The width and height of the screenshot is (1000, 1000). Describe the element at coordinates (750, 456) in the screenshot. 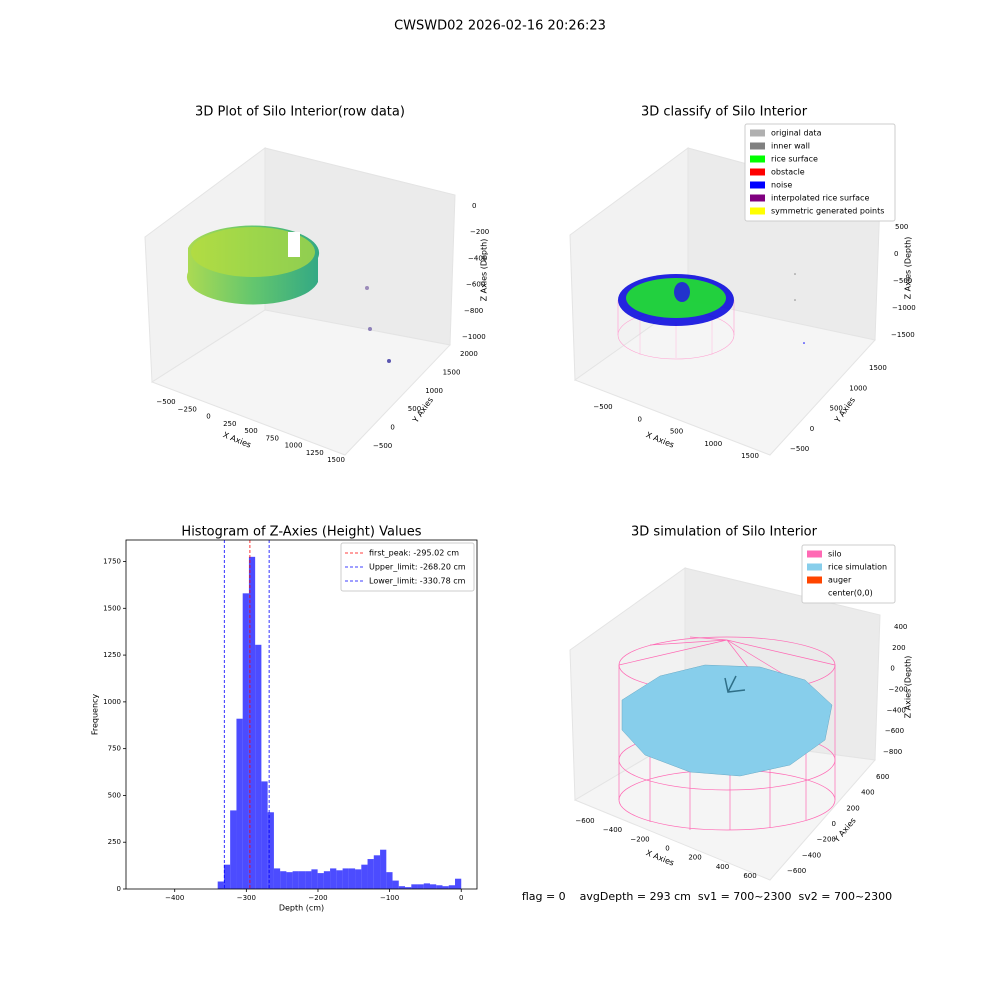

I see `x-tick-label: 1500` at that location.